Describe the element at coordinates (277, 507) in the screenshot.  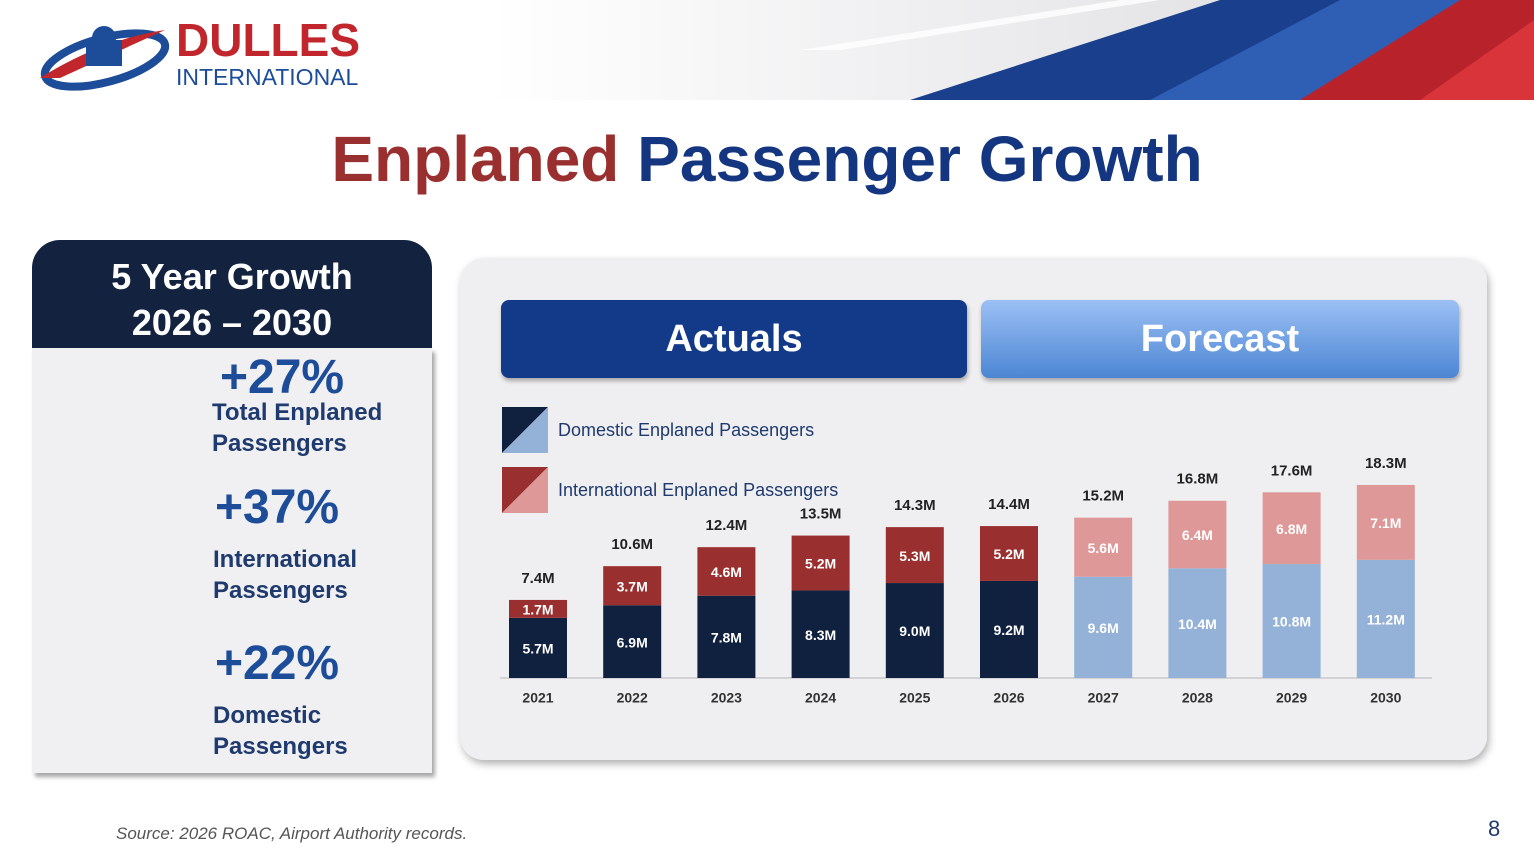
I see `stat-value: +37%` at that location.